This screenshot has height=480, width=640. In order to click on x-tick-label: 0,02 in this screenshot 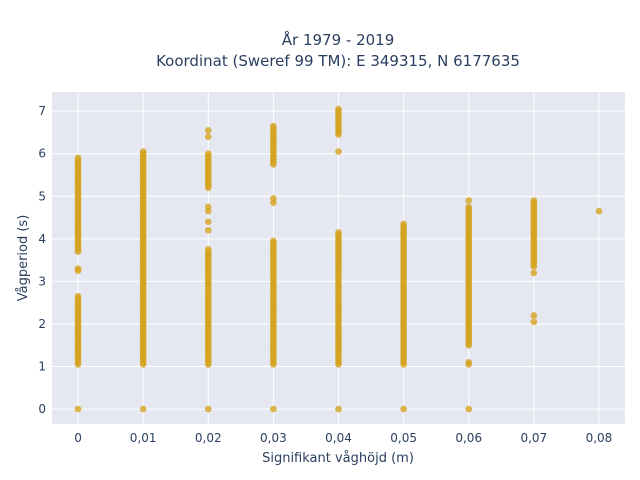, I will do `click(208, 438)`.